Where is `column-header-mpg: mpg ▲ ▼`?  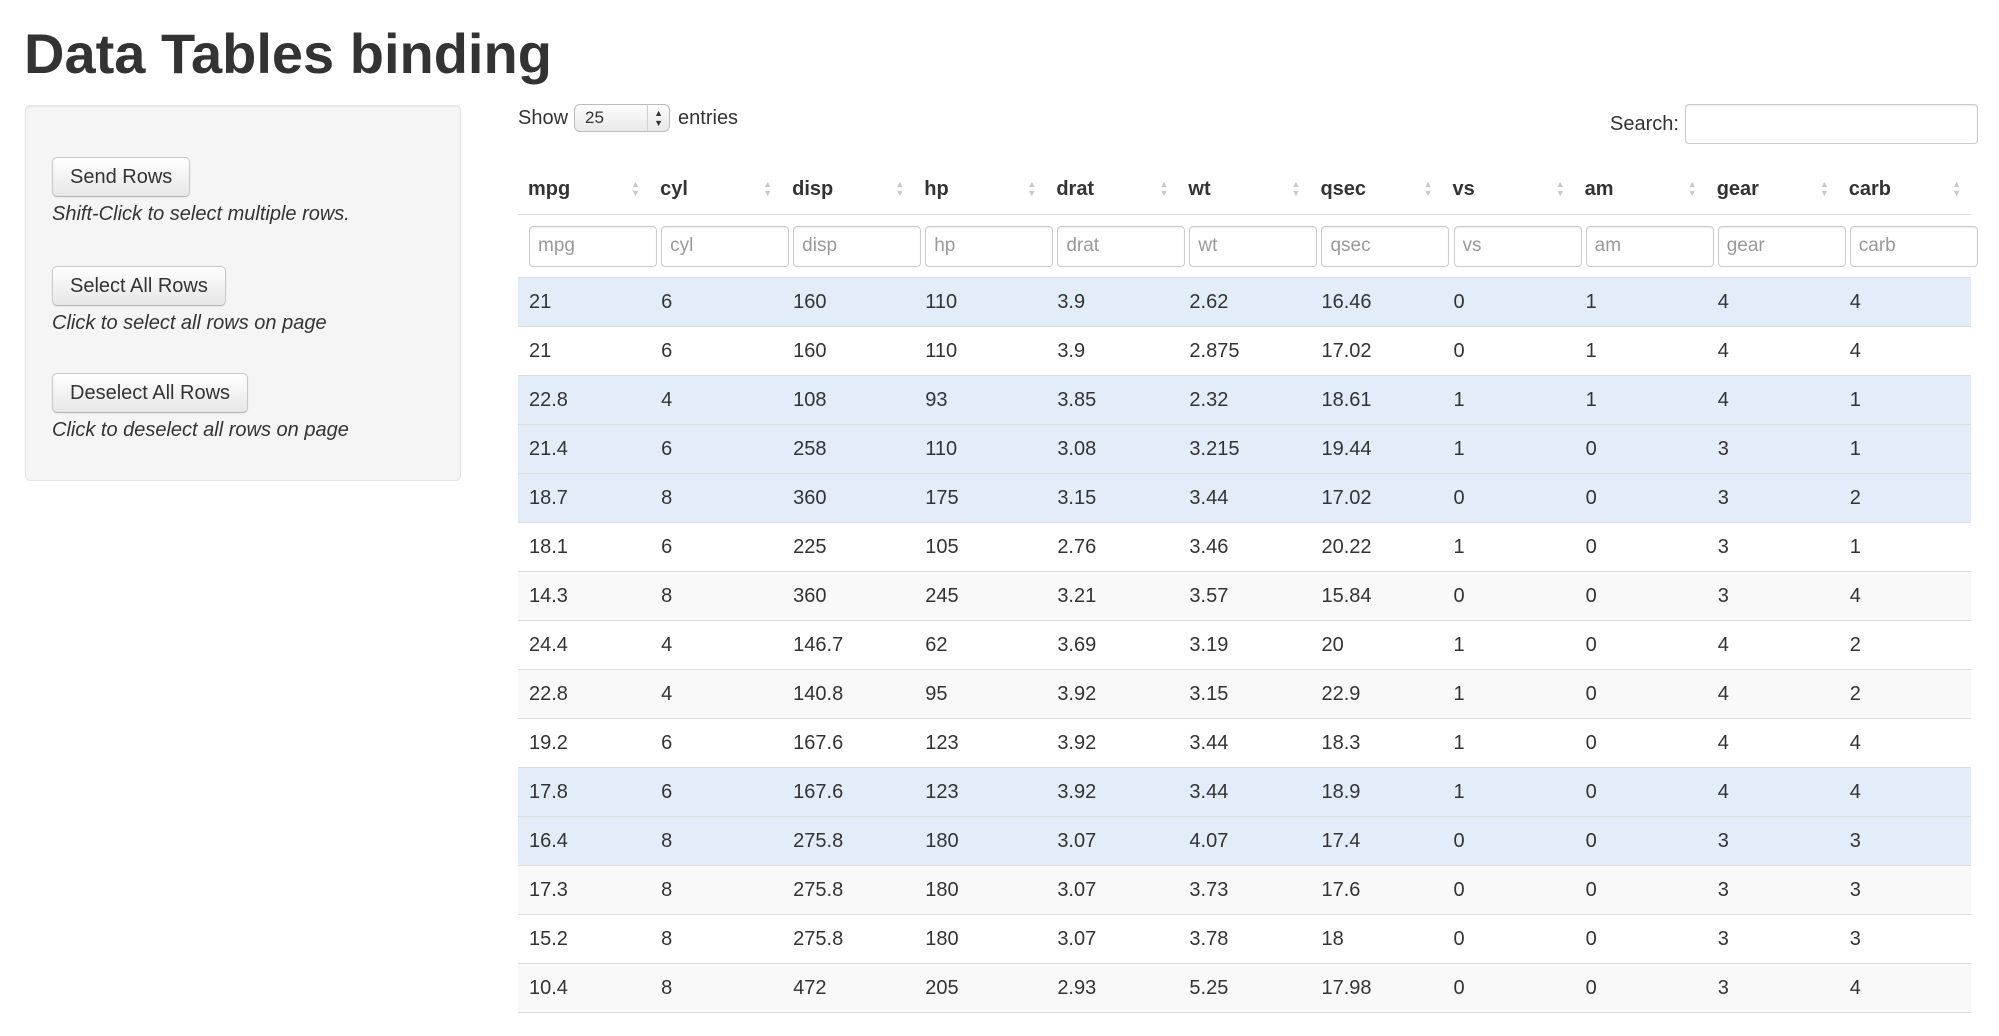 column-header-mpg: mpg ▲ ▼ is located at coordinates (584, 189).